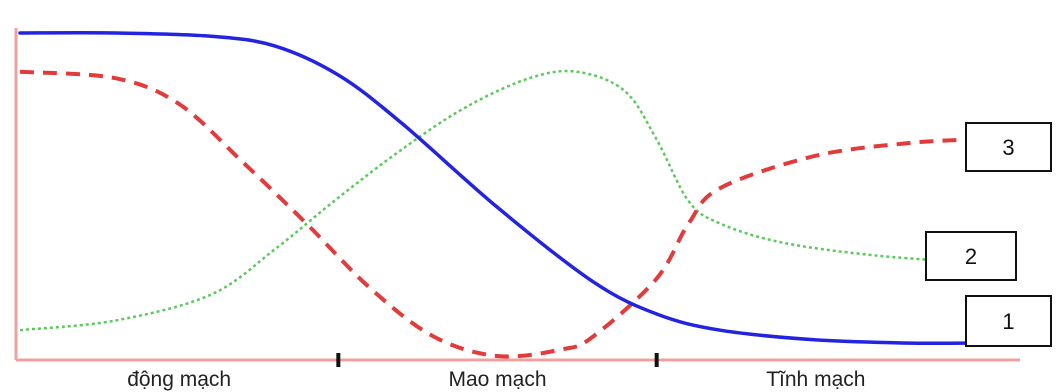  I want to click on series-label-box-1: 1, so click(1008, 321).